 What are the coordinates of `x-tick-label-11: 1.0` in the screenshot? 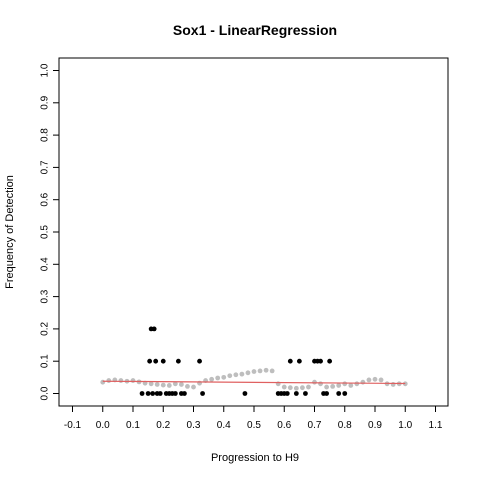 It's located at (405, 425).